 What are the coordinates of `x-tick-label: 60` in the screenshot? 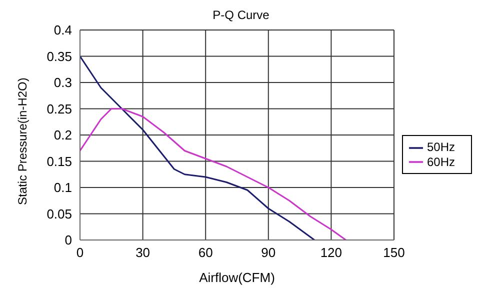 It's located at (205, 252).